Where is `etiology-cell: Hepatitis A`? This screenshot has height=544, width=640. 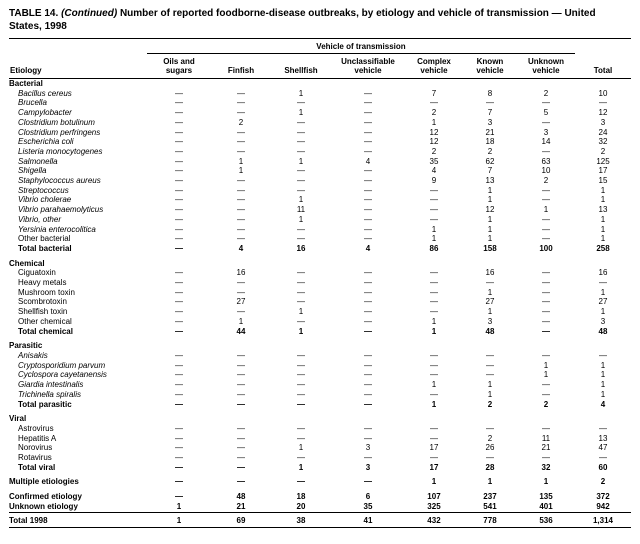 etiology-cell: Hepatitis A is located at coordinates (37, 438).